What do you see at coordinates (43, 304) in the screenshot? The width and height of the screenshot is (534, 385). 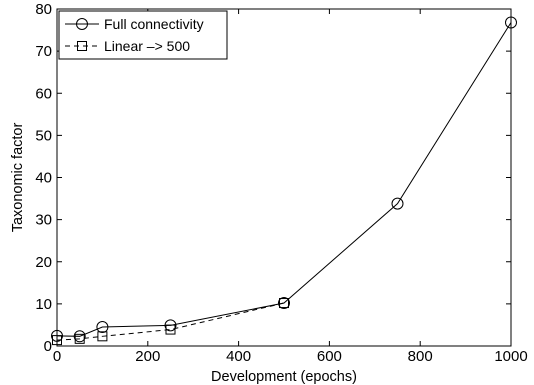 I see `y-tick-label: 10` at bounding box center [43, 304].